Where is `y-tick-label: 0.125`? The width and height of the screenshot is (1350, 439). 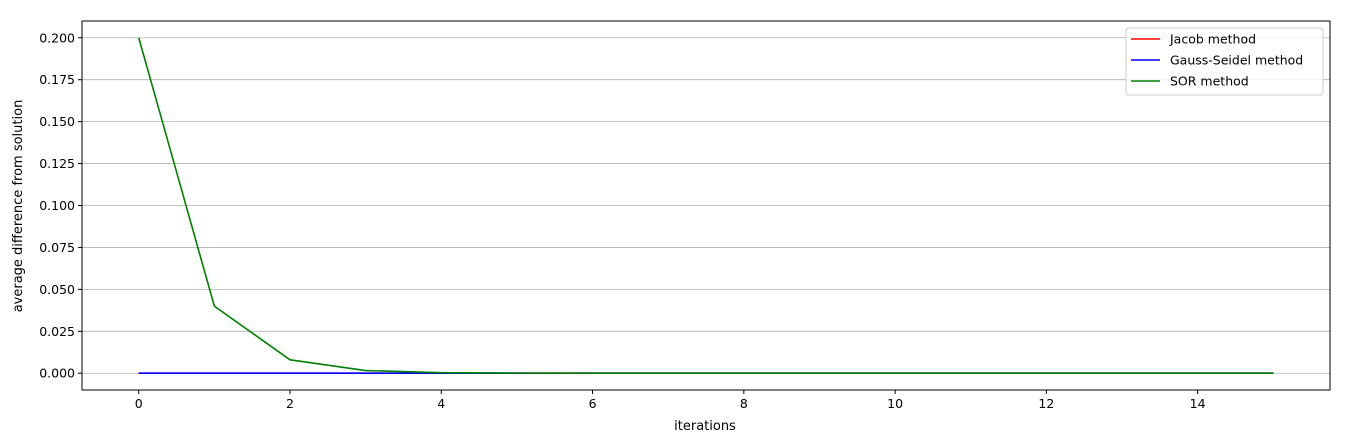
y-tick-label: 0.125 is located at coordinates (57, 163).